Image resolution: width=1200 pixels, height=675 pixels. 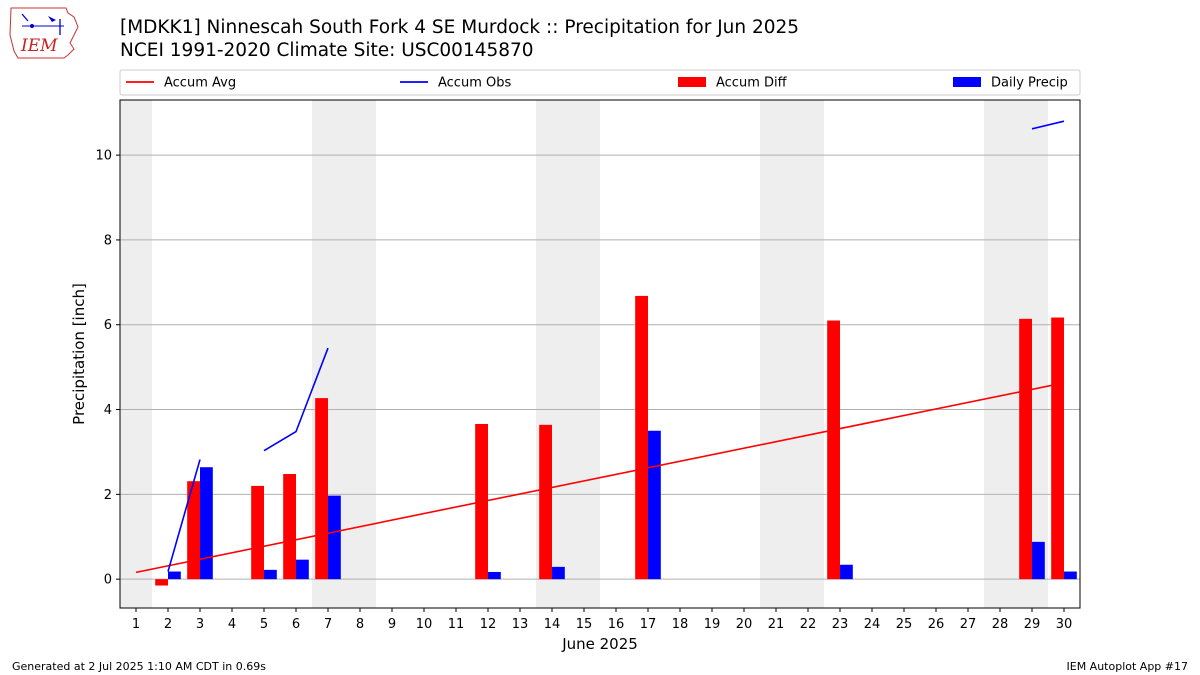 What do you see at coordinates (200, 624) in the screenshot?
I see `x-tick-label-3: 3` at bounding box center [200, 624].